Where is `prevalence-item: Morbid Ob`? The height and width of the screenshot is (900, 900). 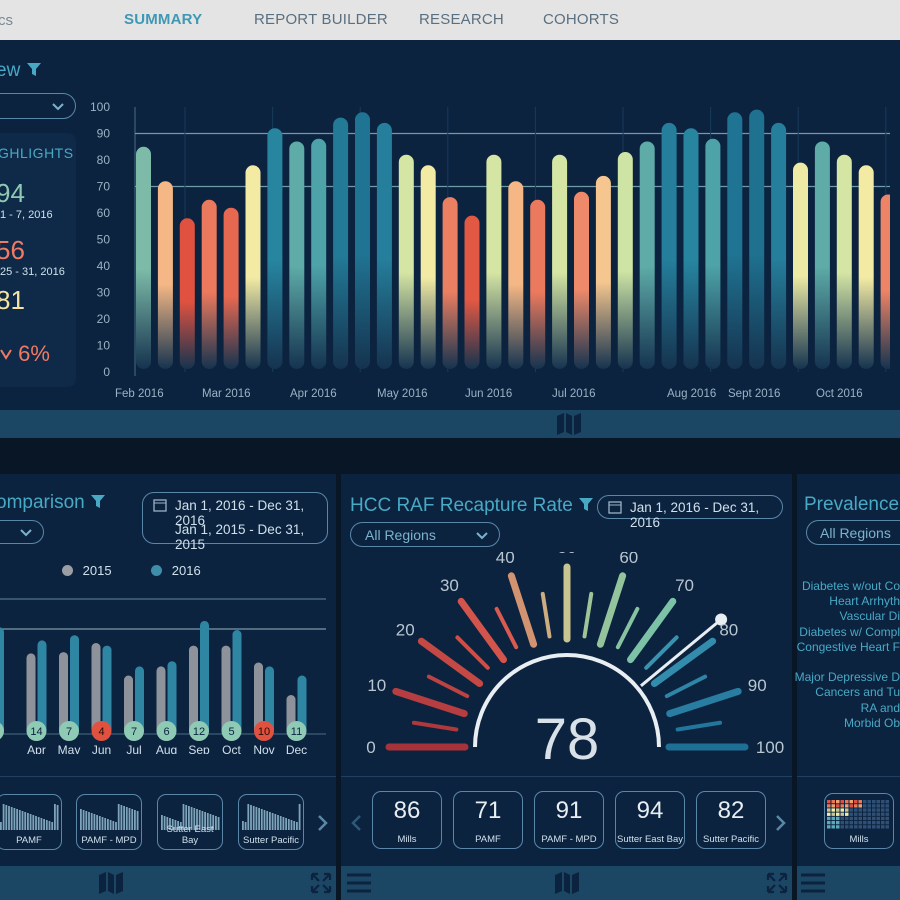 prevalence-item: Morbid Ob is located at coordinates (871, 722).